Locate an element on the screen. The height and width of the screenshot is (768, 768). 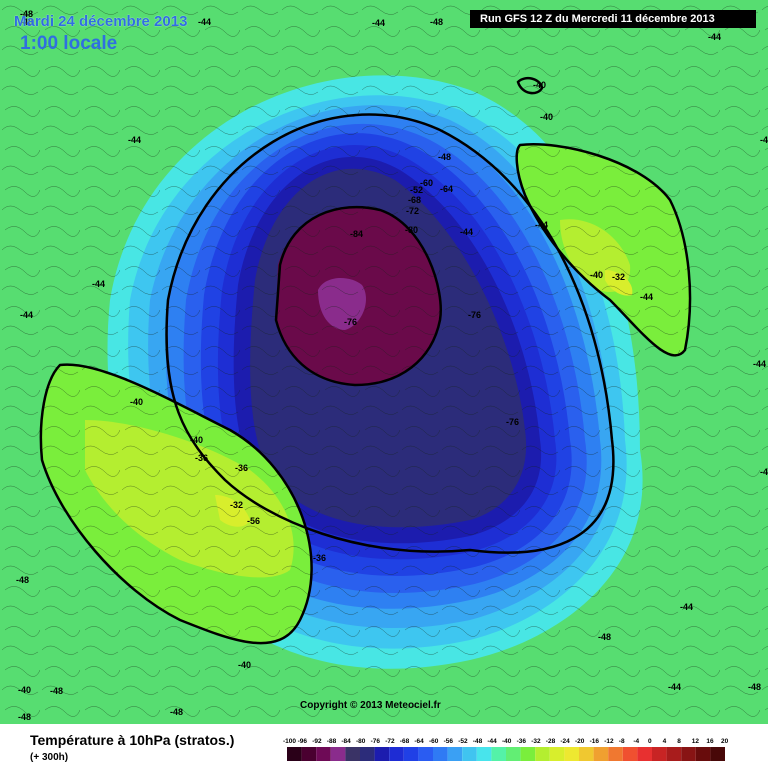
forecast-lead-time: (+ 300h) is located at coordinates (49, 757).